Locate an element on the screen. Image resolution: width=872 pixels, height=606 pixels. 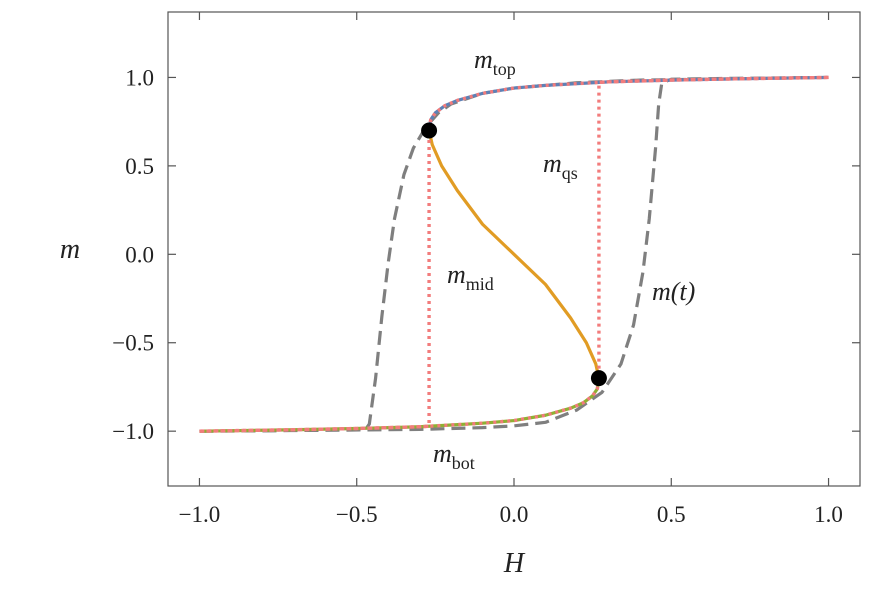
annotation-subscript: mid is located at coordinates (480, 284).